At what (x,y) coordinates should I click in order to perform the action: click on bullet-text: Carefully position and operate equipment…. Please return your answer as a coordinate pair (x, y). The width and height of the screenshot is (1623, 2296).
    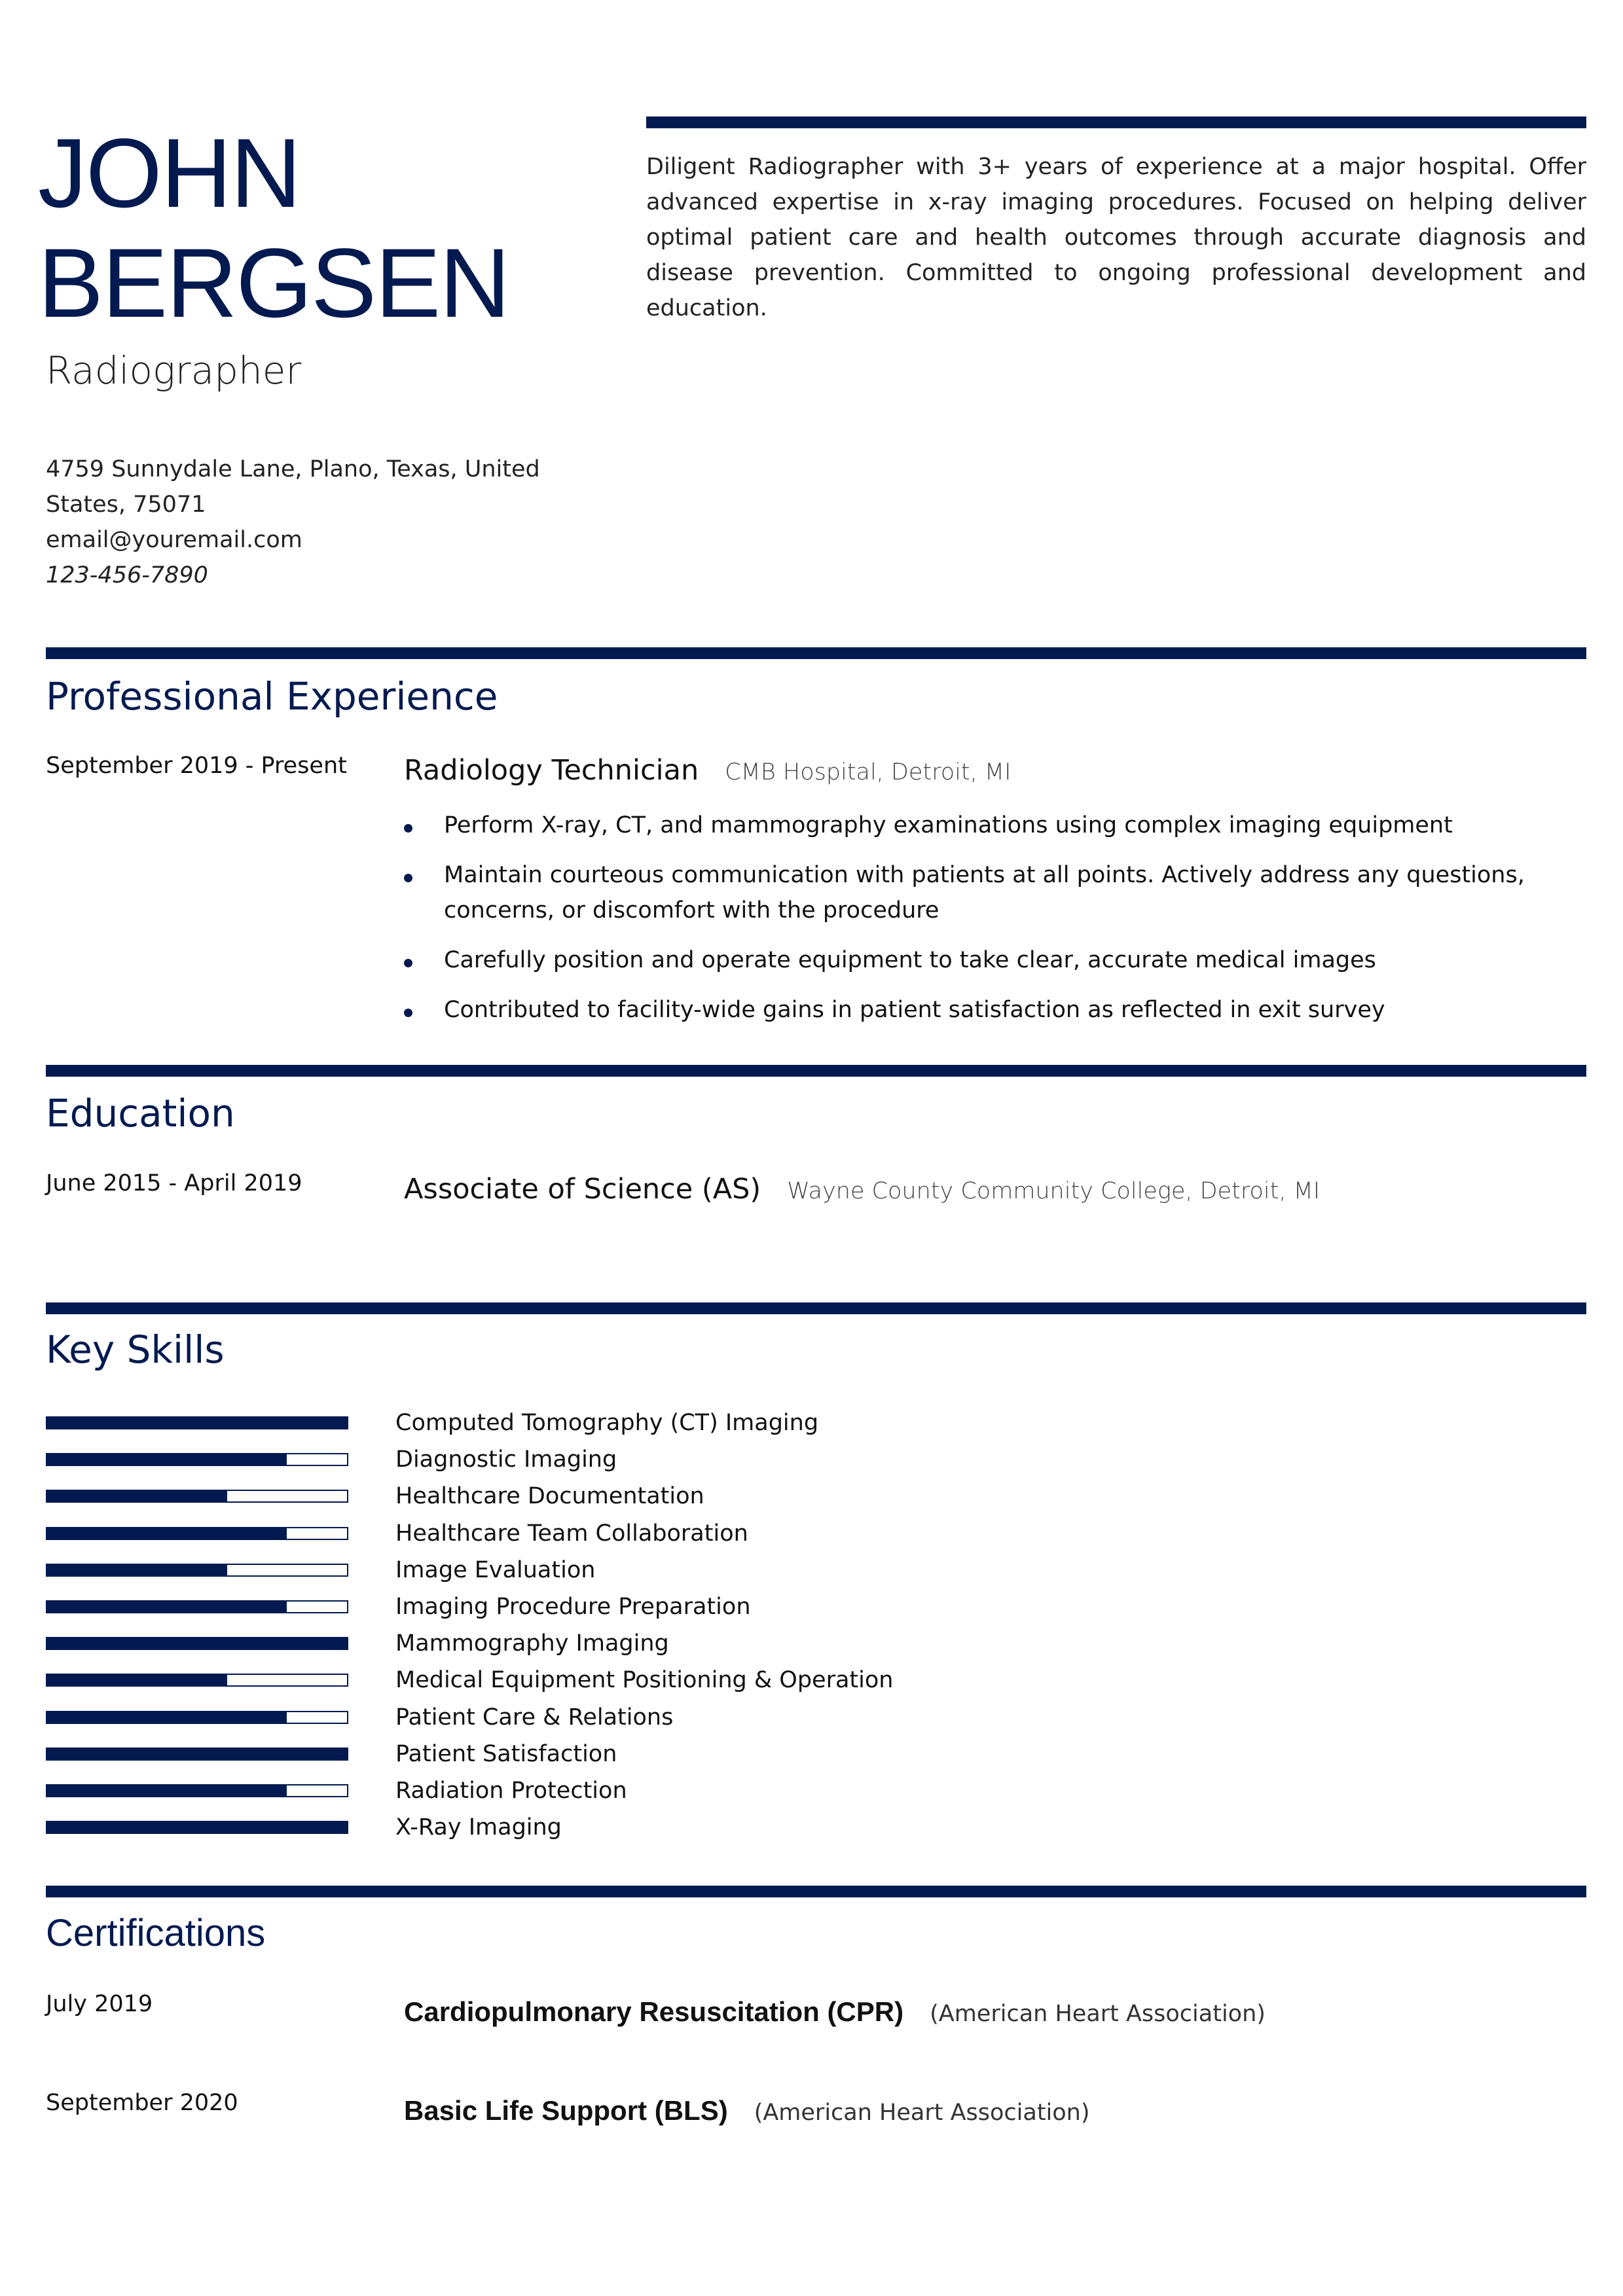
    Looking at the image, I should click on (910, 960).